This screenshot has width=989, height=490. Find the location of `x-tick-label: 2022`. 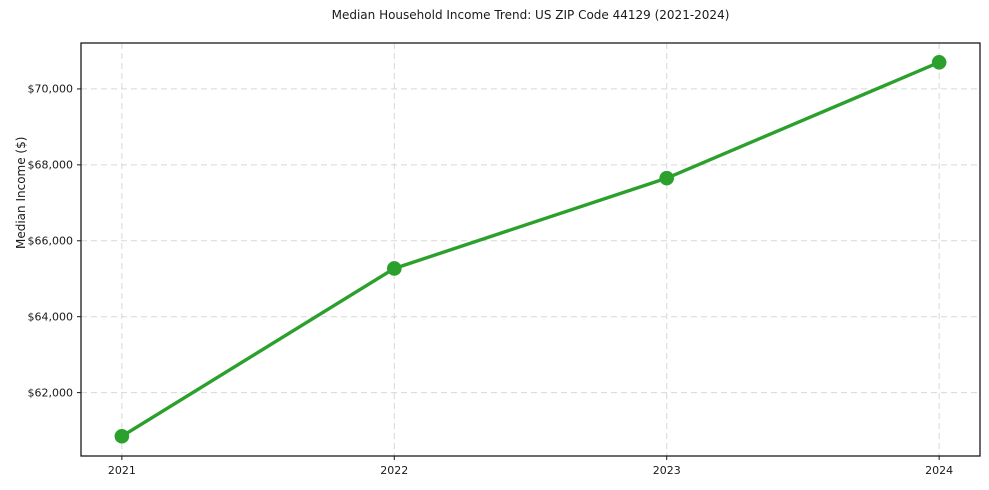

x-tick-label: 2022 is located at coordinates (394, 470).